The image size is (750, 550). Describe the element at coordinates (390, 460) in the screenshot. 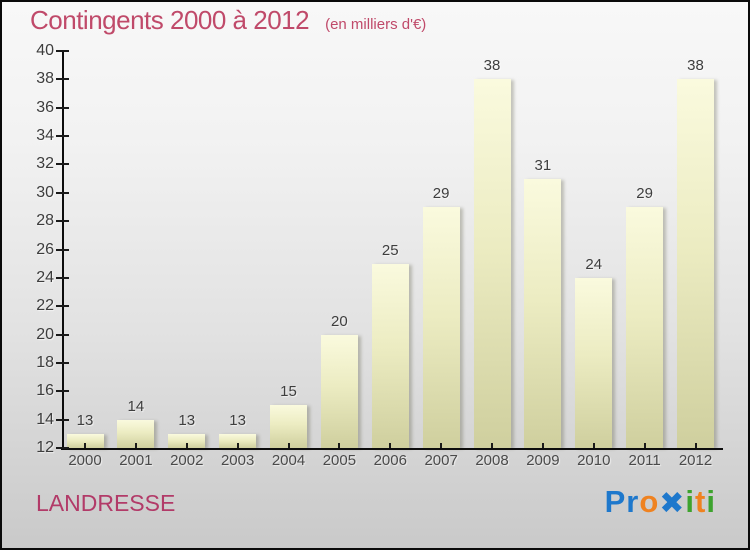

I see `x-tick-label: 2006` at that location.